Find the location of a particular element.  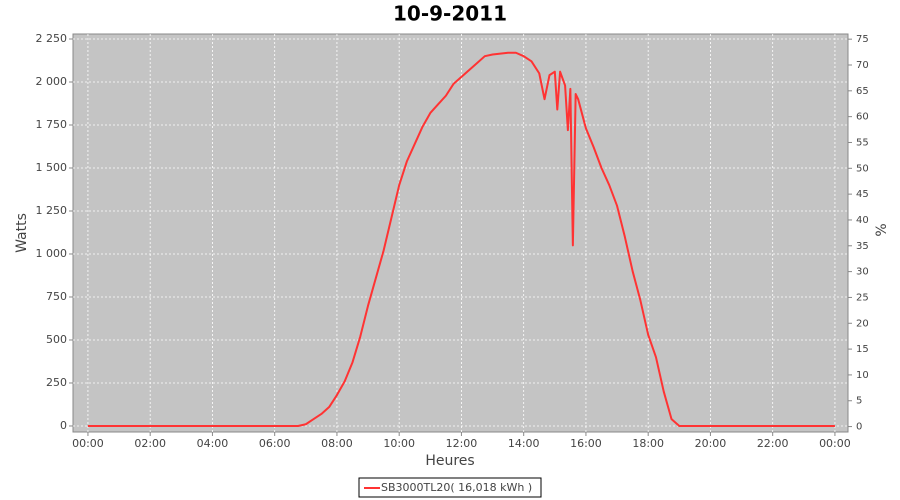

y-axis-label: Watts is located at coordinates (22, 233).